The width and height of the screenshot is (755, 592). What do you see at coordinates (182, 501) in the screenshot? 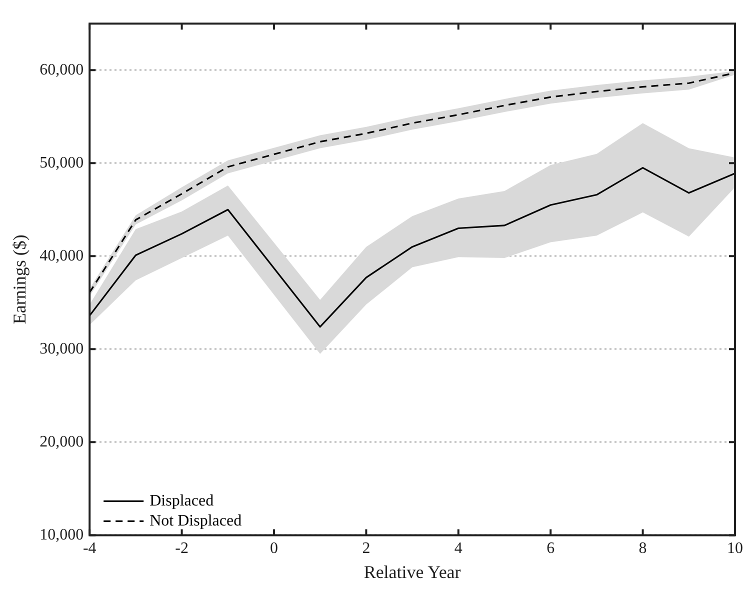
I see `legend-label: Displaced` at bounding box center [182, 501].